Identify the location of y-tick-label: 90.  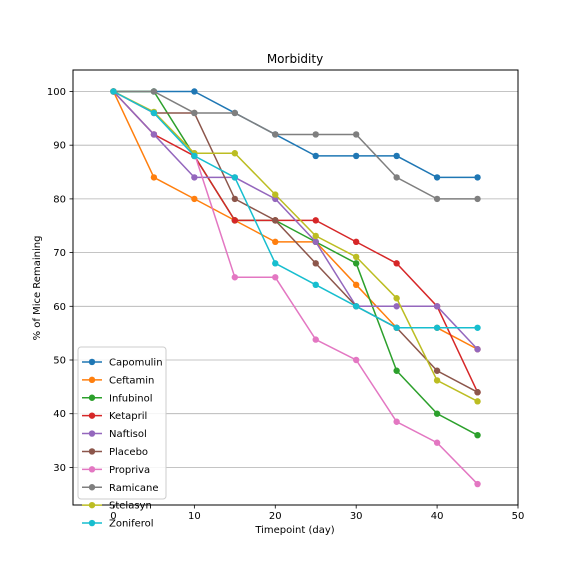
(59, 146).